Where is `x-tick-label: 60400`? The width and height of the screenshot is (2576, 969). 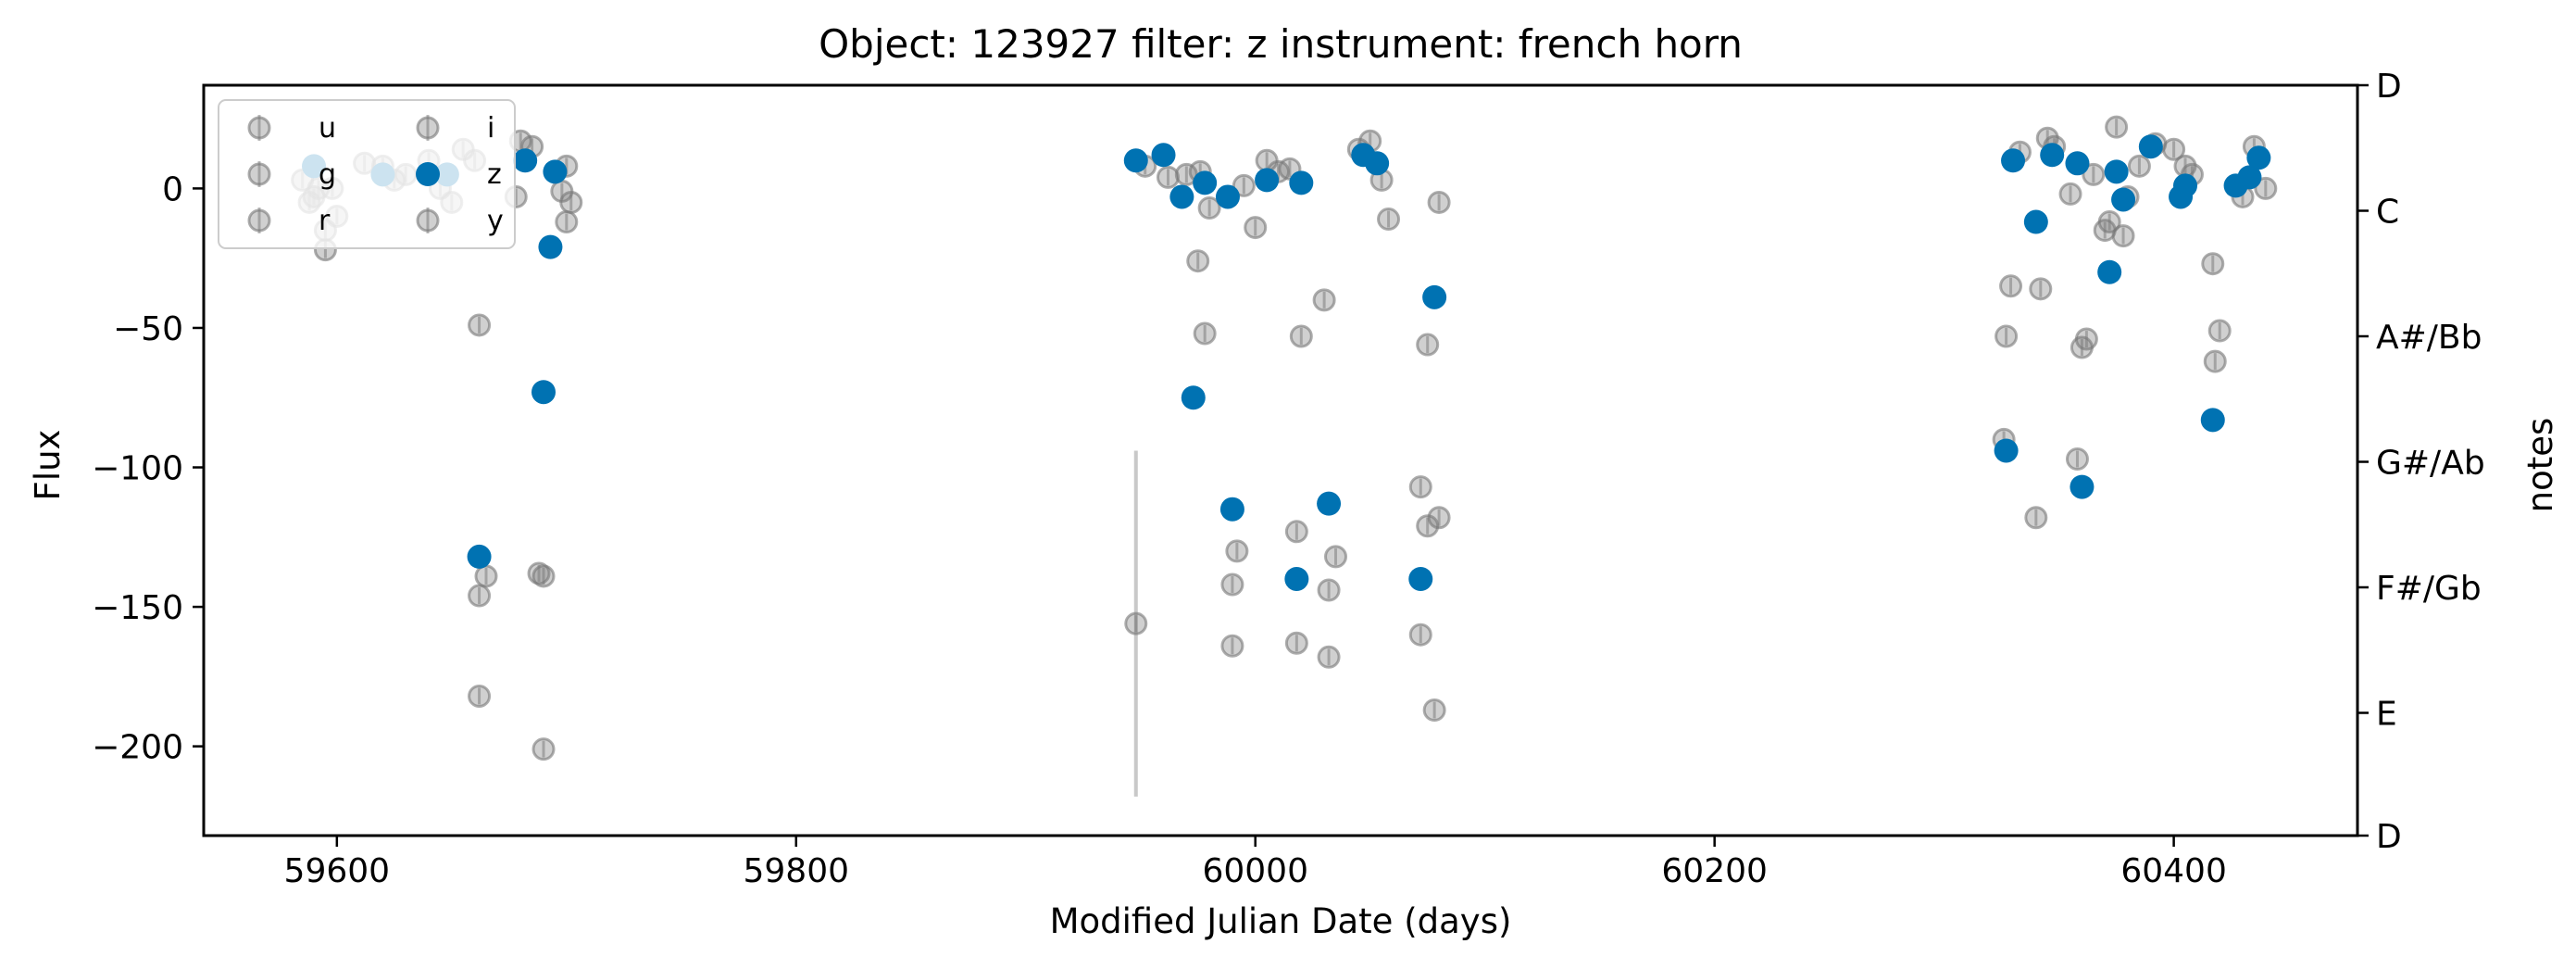 x-tick-label: 60400 is located at coordinates (2173, 871).